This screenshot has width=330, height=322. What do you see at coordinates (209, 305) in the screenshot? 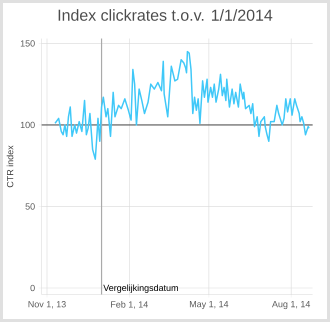
I see `x-tick-label: May 1, 14` at bounding box center [209, 305].